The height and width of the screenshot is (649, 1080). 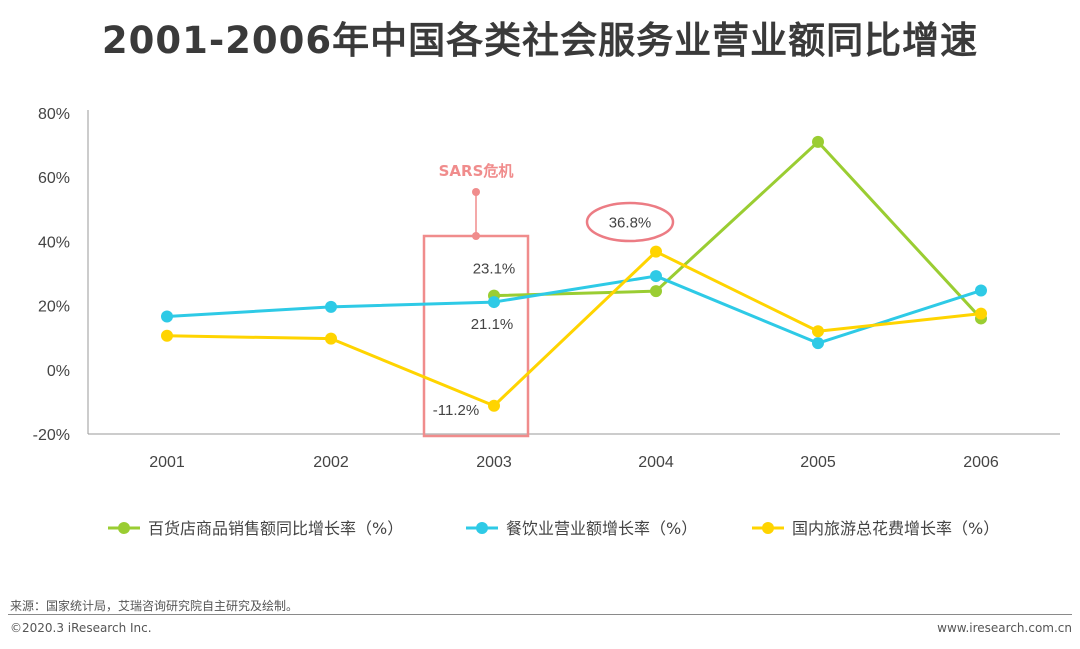 What do you see at coordinates (540, 40) in the screenshot?
I see `chart-title: 2001-2006年中国各类社会服务业营业额同比增速` at bounding box center [540, 40].